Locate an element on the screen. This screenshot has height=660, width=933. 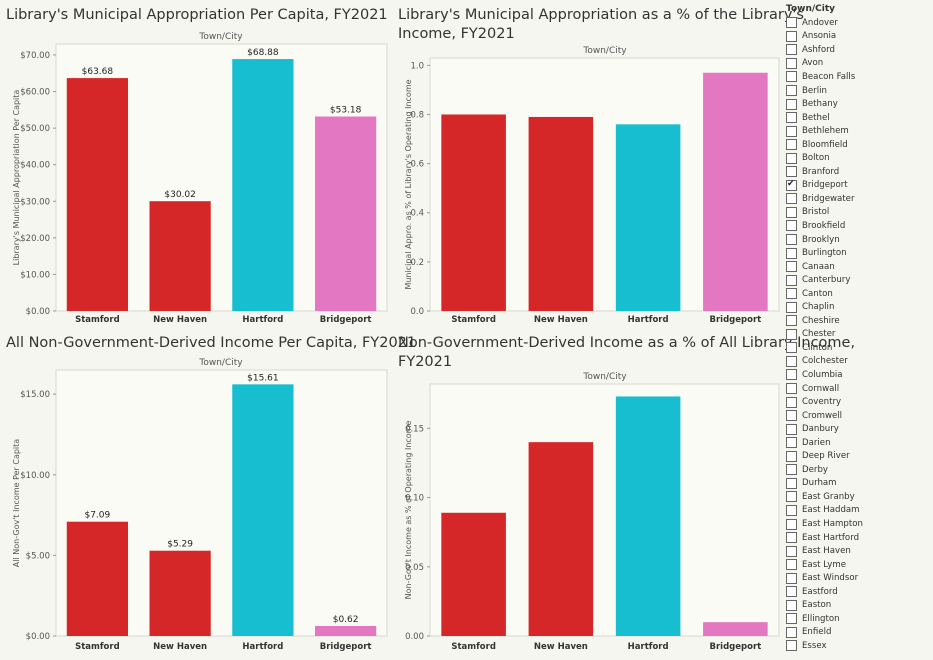
filter-item-andover: Andover is located at coordinates (859, 23).